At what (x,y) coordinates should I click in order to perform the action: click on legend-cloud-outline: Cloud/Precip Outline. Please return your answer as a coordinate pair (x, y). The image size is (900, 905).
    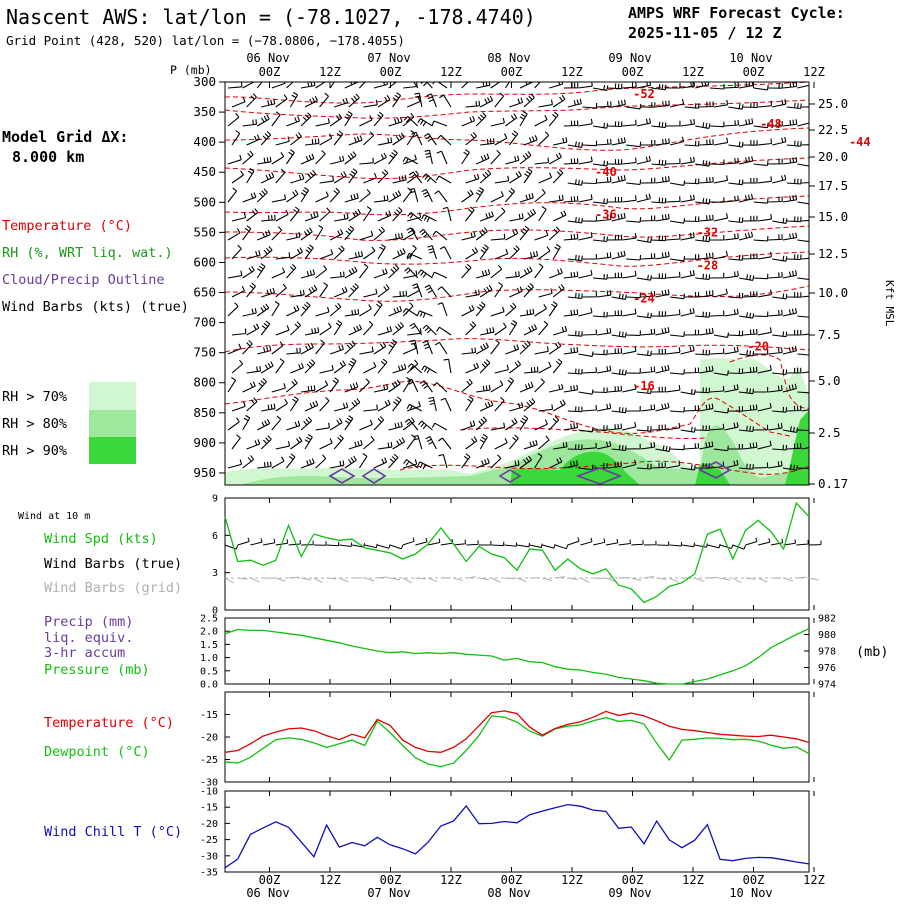
    Looking at the image, I should click on (83, 280).